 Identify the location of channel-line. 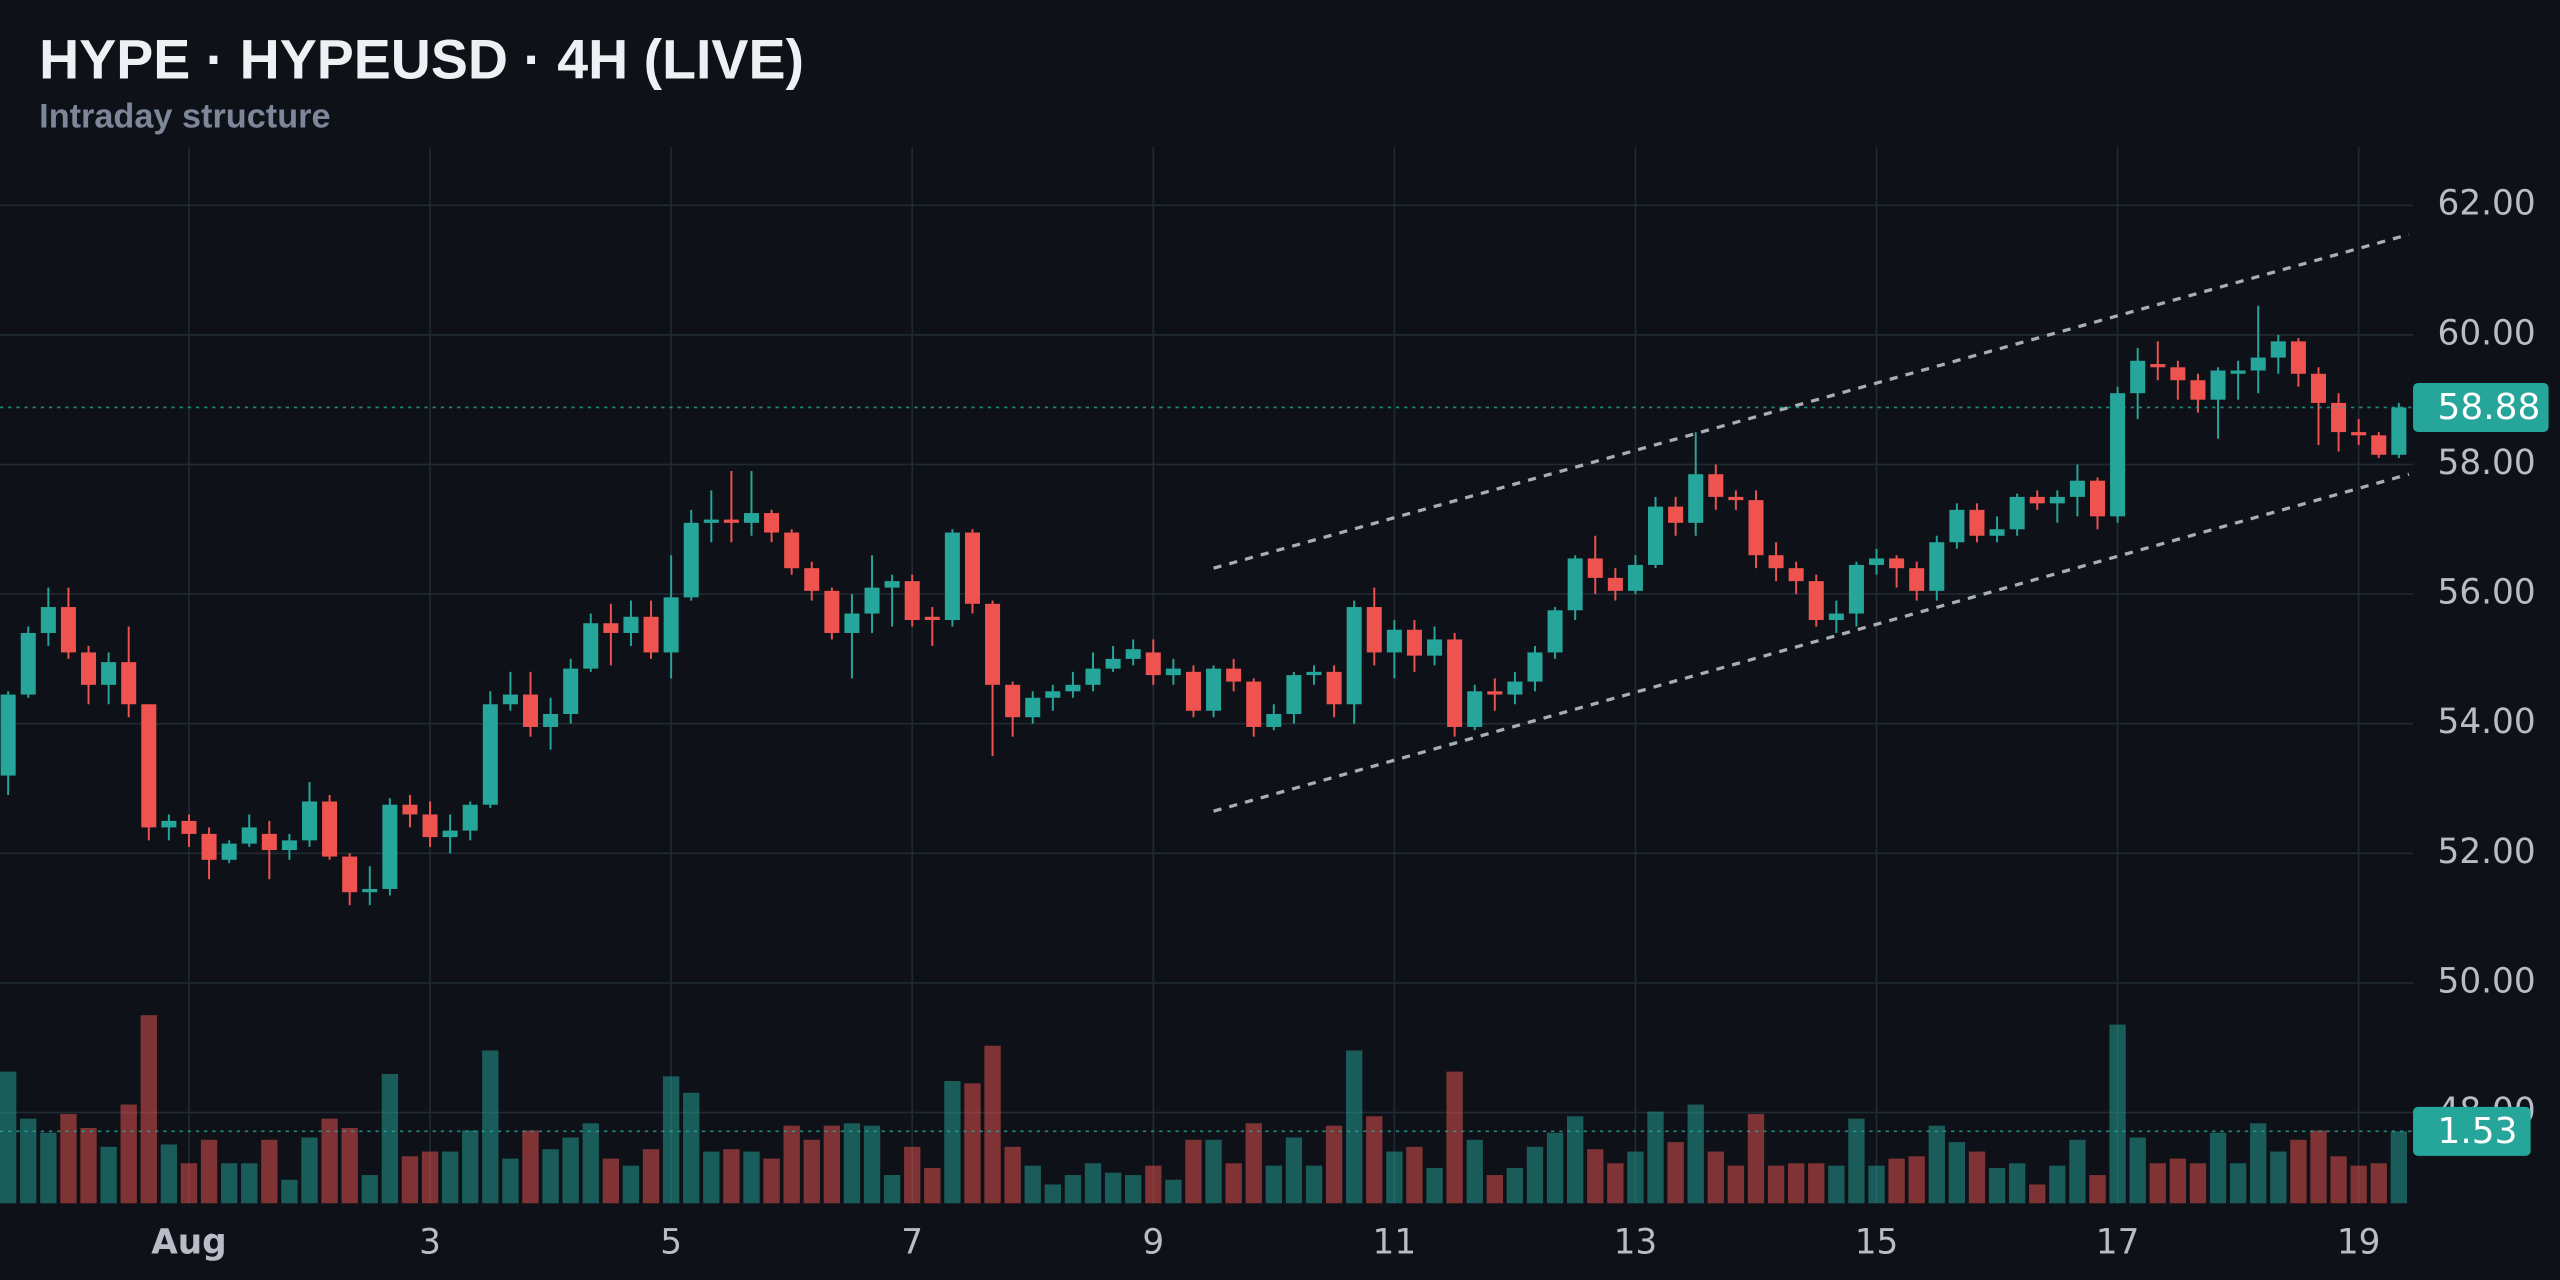
(1811, 401).